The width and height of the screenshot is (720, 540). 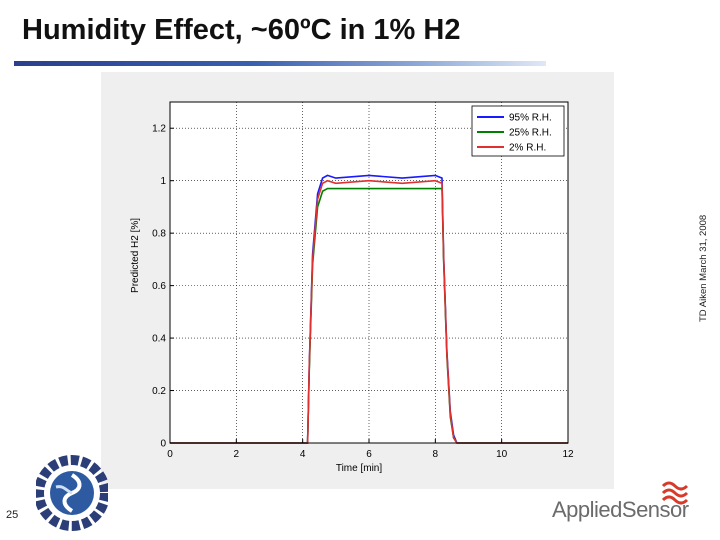 I want to click on brand-name: AppliedSensor, so click(x=620, y=509).